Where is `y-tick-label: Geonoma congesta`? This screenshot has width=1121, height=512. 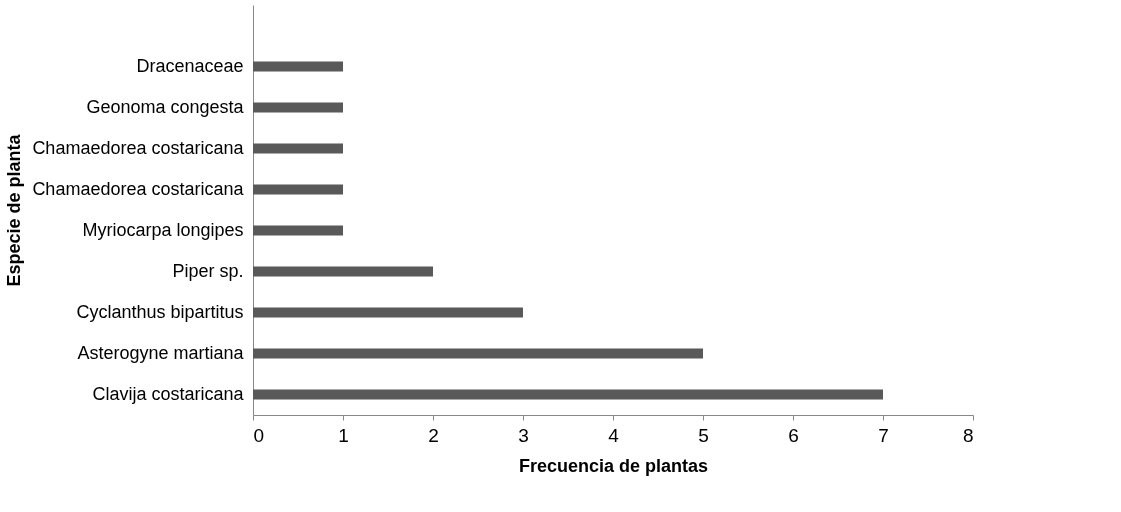
y-tick-label: Geonoma congesta is located at coordinates (165, 106).